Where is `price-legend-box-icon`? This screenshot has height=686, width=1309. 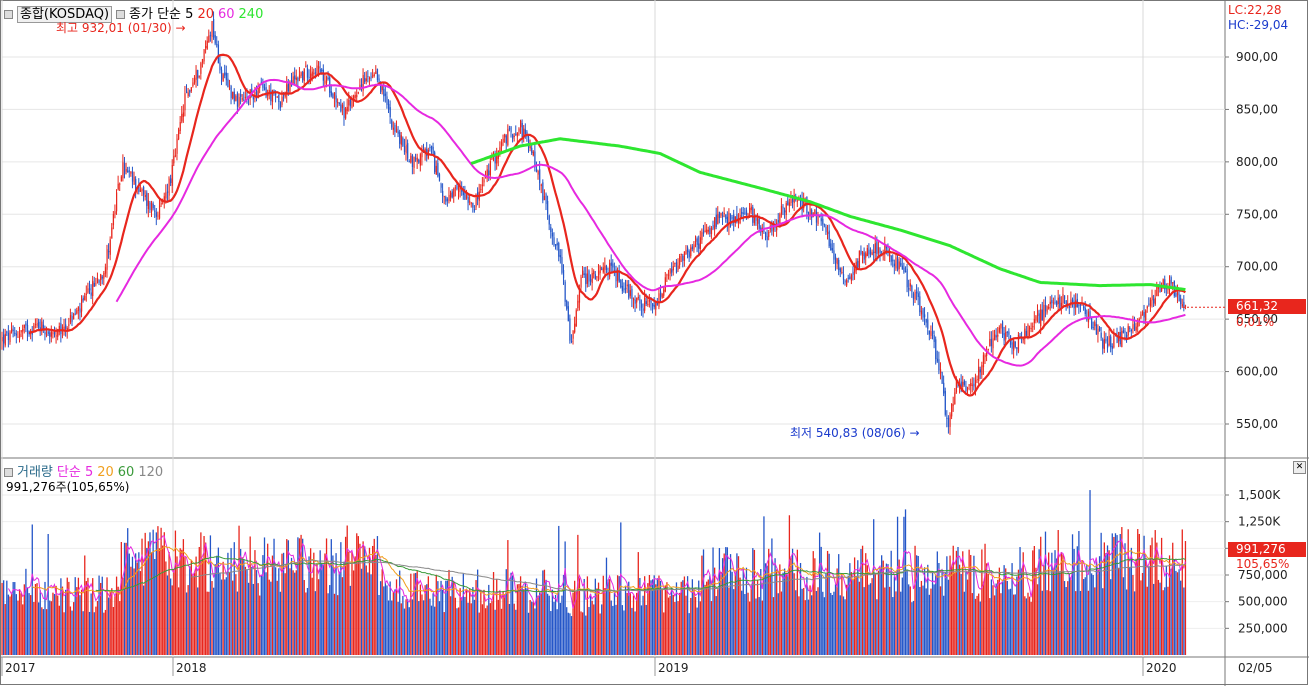 price-legend-box-icon is located at coordinates (8, 14).